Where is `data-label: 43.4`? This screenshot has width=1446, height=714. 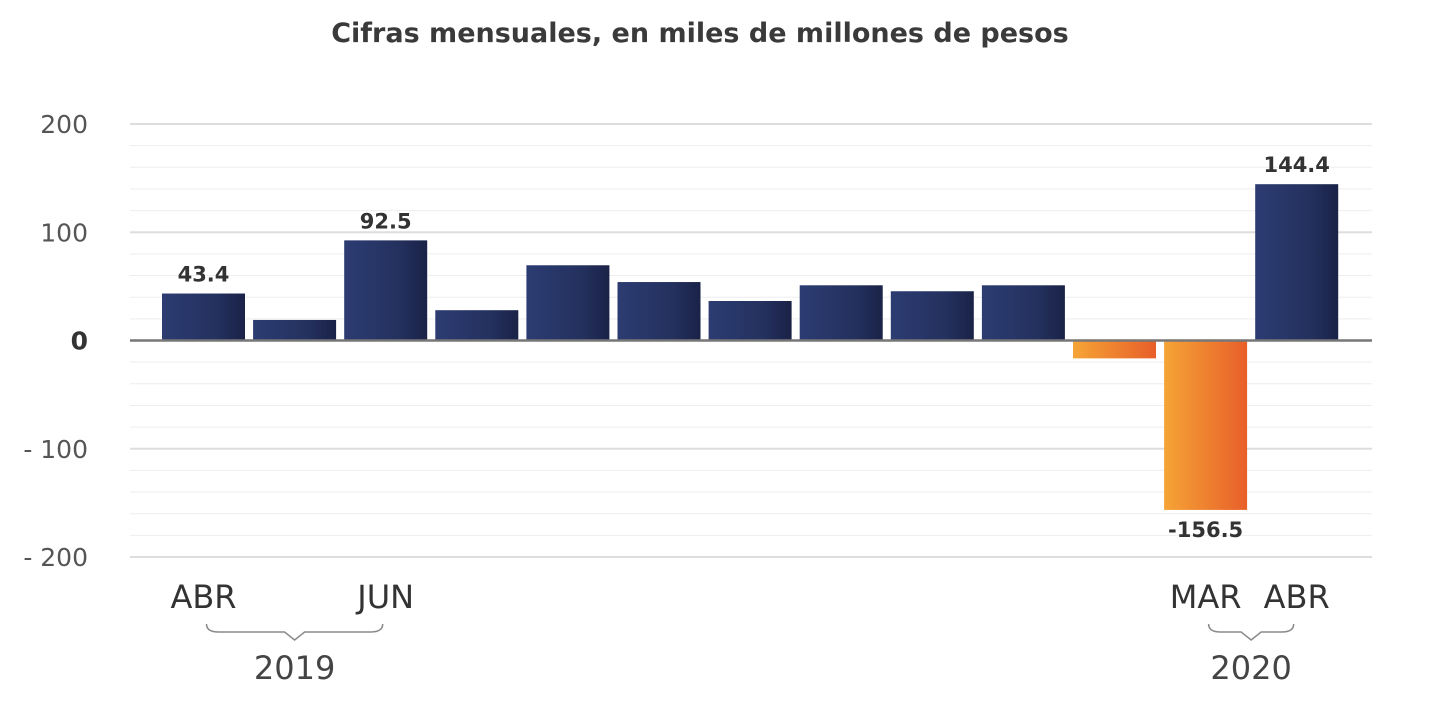
data-label: 43.4 is located at coordinates (204, 275).